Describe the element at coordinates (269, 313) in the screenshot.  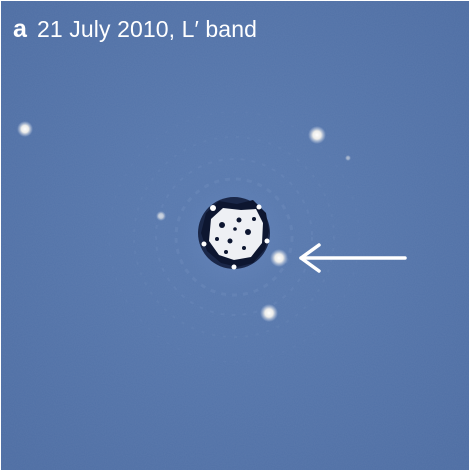
I see `source-lower` at that location.